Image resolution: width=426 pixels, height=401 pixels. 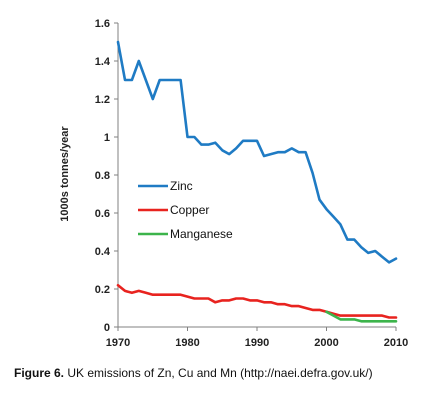 What do you see at coordinates (107, 138) in the screenshot?
I see `y-tick-label: 1` at bounding box center [107, 138].